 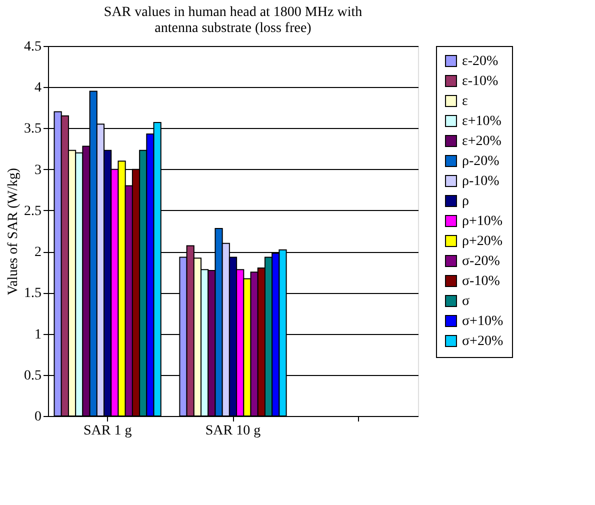 What do you see at coordinates (33, 47) in the screenshot?
I see `y-tick-label: 4.5` at bounding box center [33, 47].